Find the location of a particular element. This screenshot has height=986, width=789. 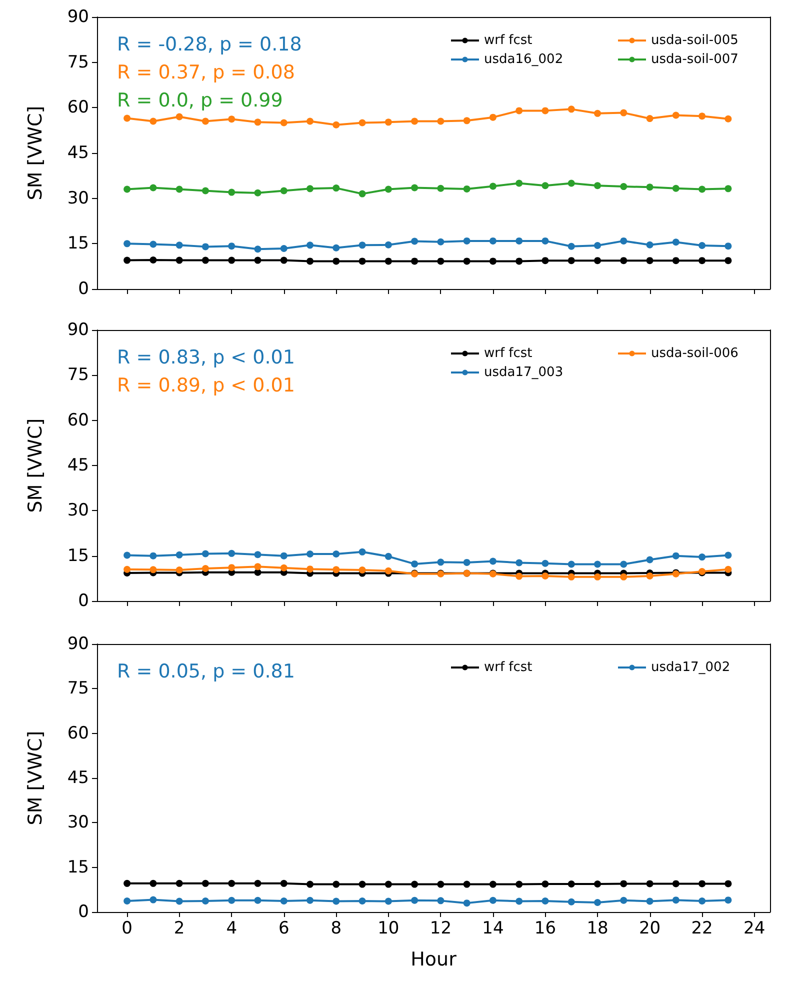

x-tick-label: 2 is located at coordinates (179, 928).